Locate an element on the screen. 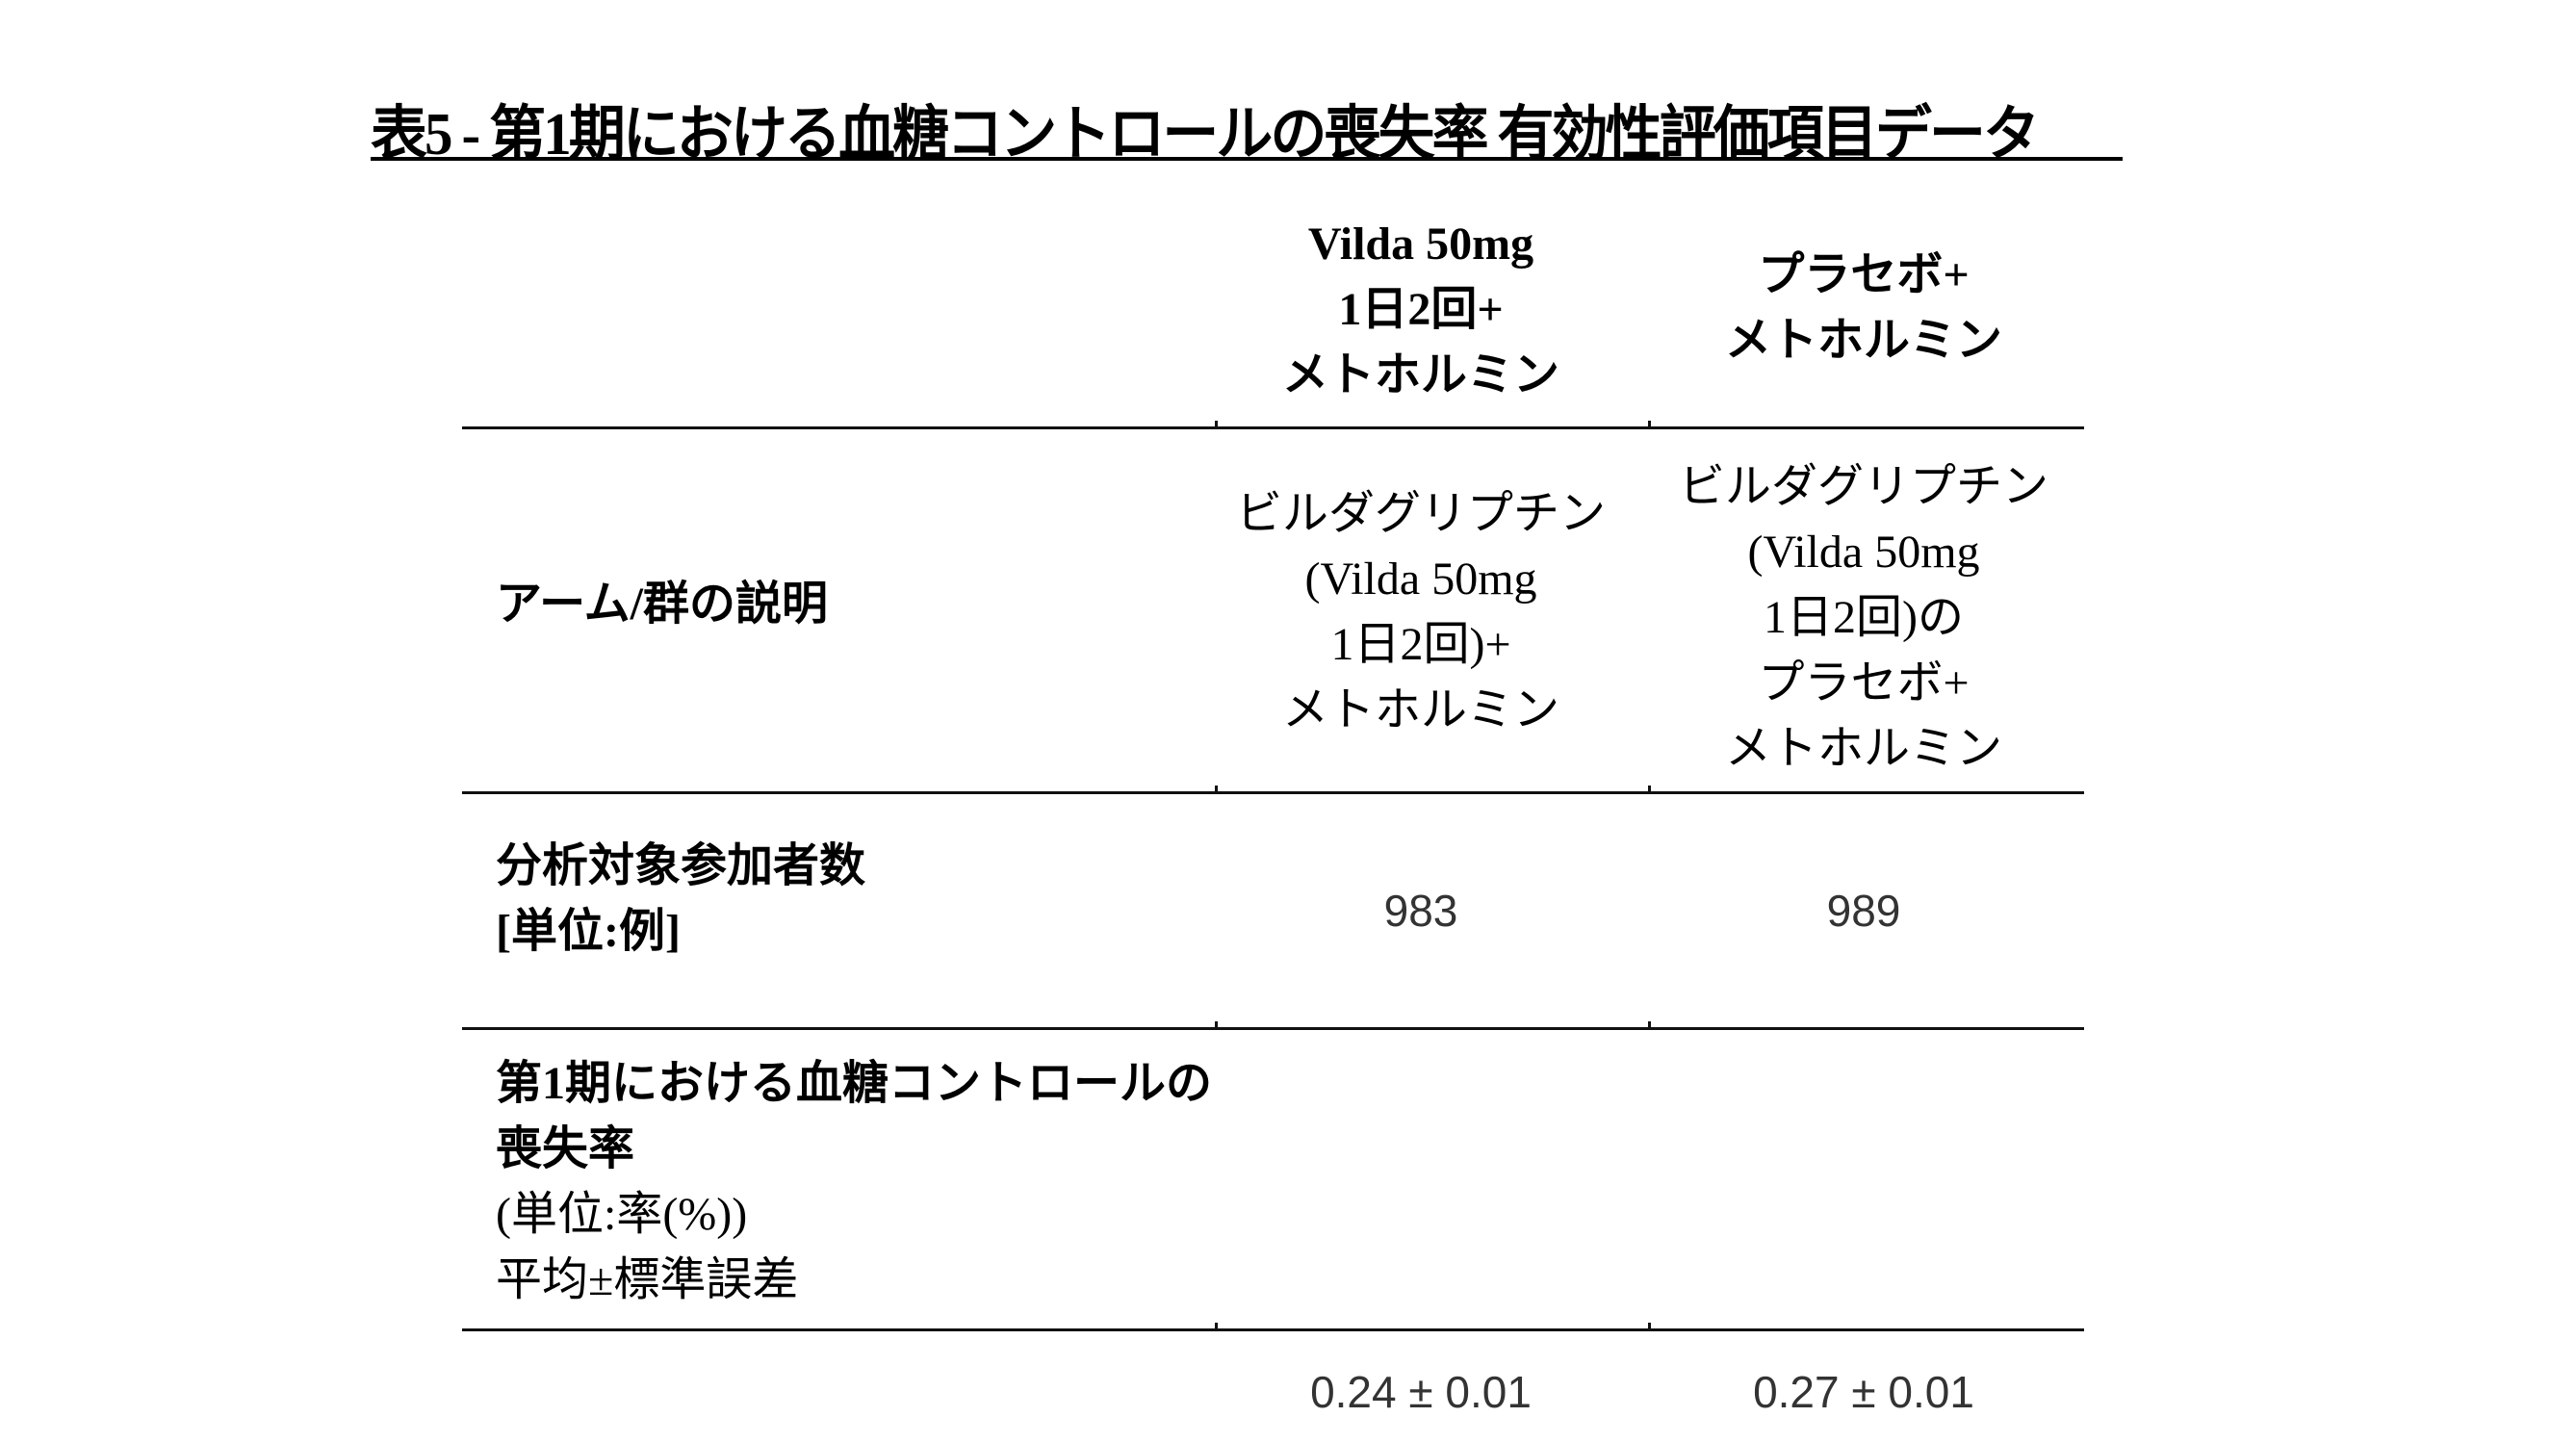 The height and width of the screenshot is (1443, 2576). participants-label: 分析対象参加者数 [単位:例] is located at coordinates (680, 899).